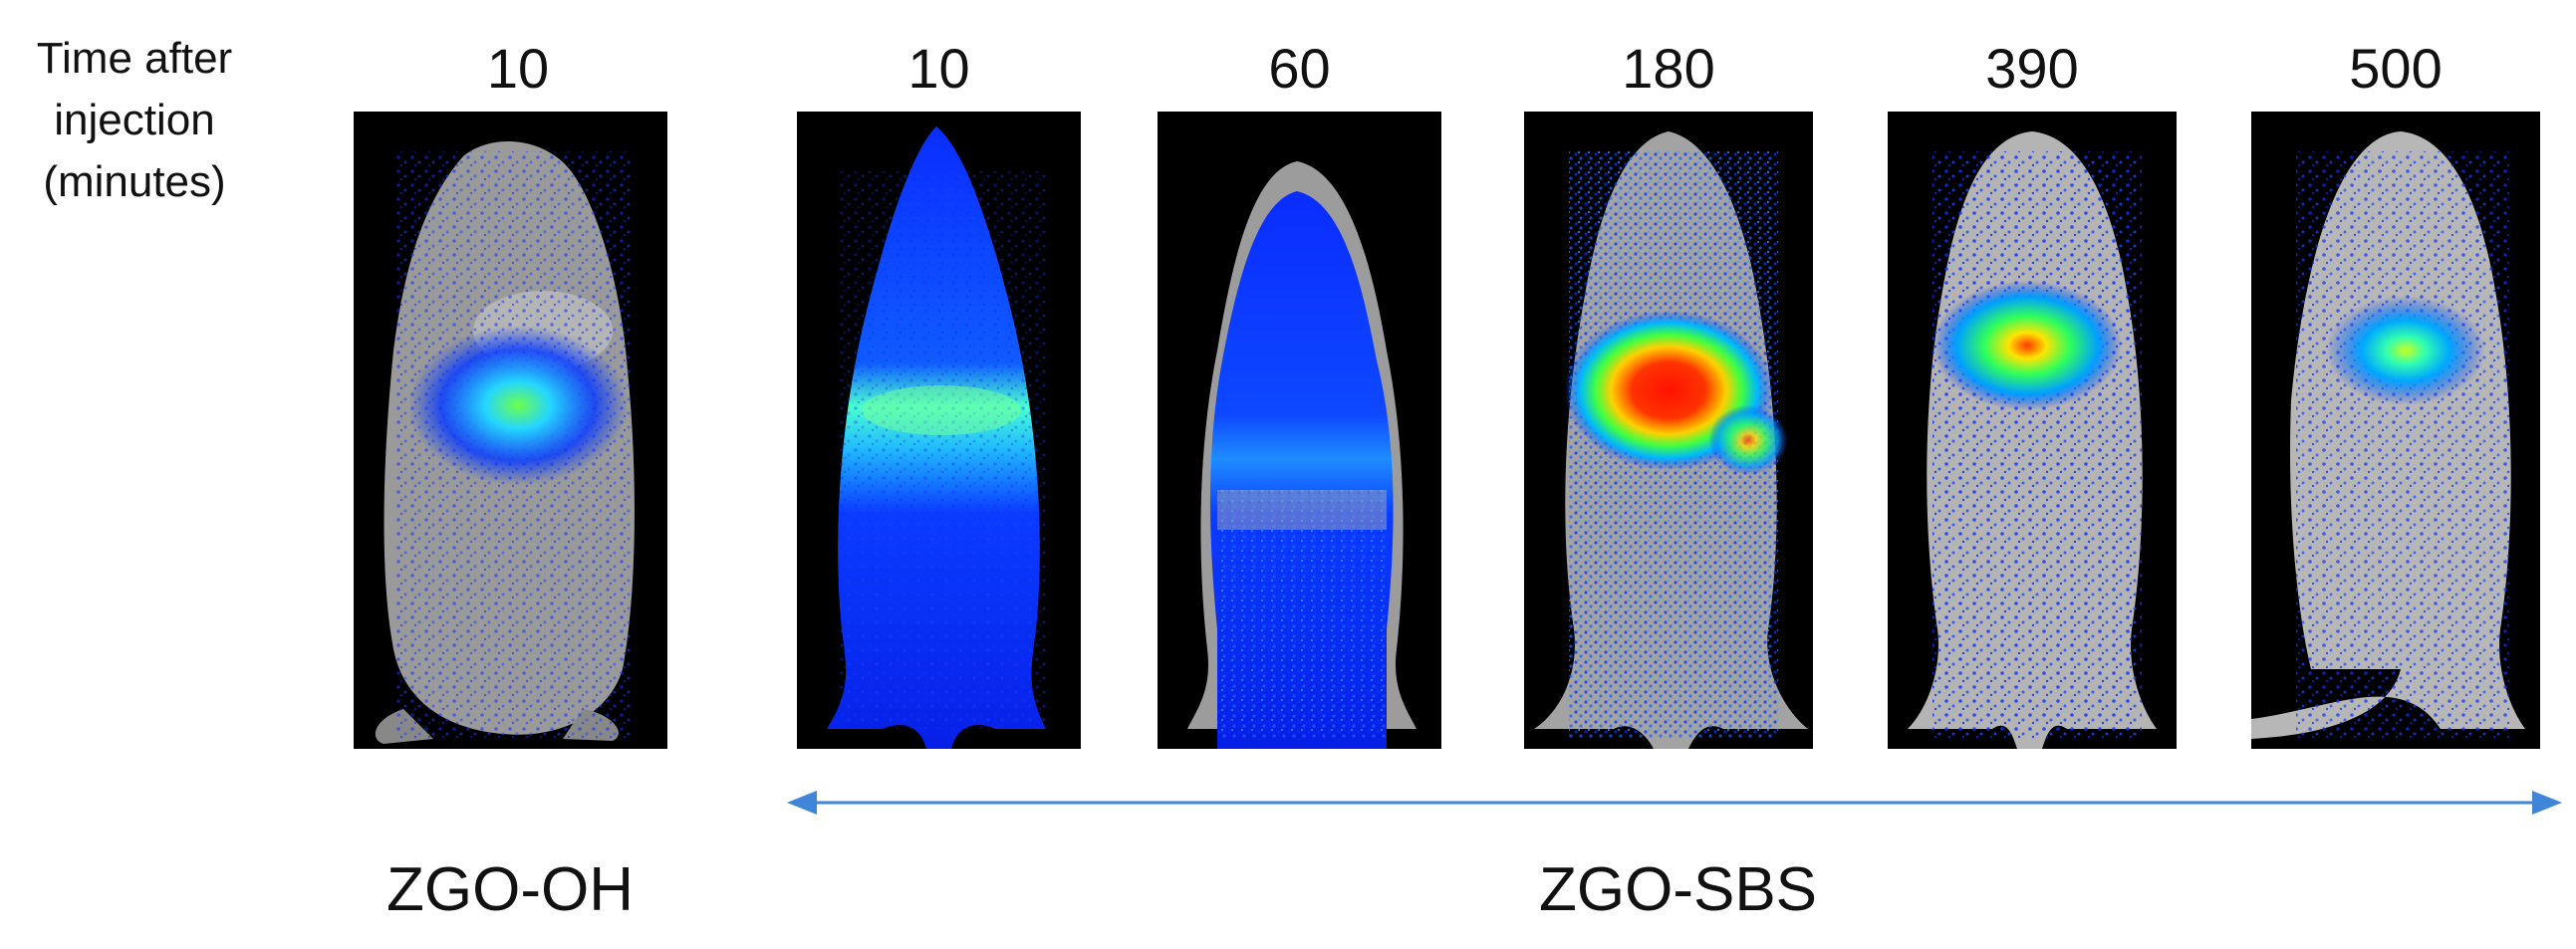  I want to click on time-label-6: 500, so click(2396, 68).